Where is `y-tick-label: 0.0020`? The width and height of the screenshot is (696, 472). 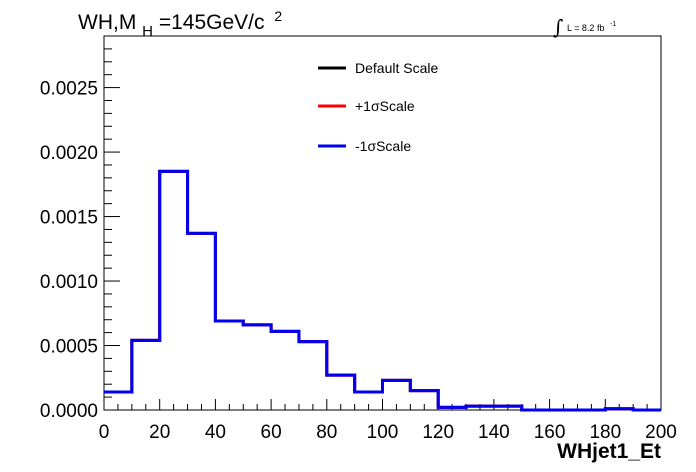 y-tick-label: 0.0020 is located at coordinates (69, 153).